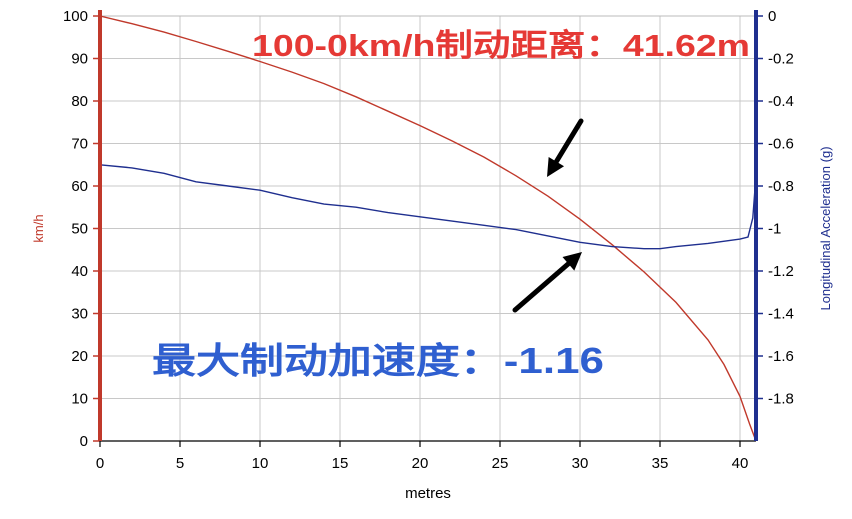 The height and width of the screenshot is (519, 852). Describe the element at coordinates (79, 59) in the screenshot. I see `left-tick-label: 90` at that location.